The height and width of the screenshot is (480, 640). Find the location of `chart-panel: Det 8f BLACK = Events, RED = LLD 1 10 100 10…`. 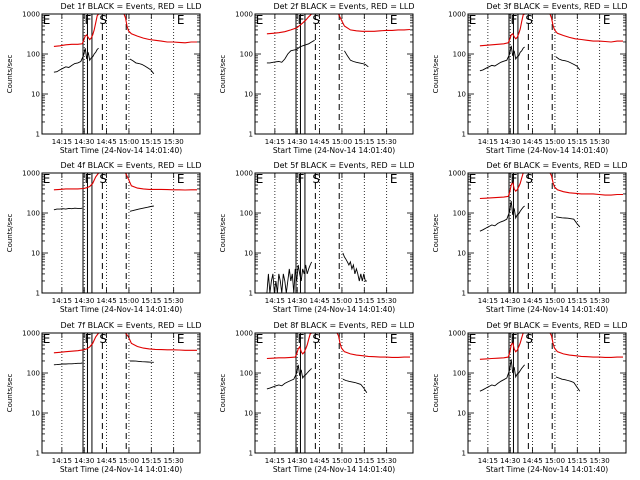

chart-panel: Det 8f BLACK = Events, RED = LLD 1 10 100 10… is located at coordinates (317, 397).